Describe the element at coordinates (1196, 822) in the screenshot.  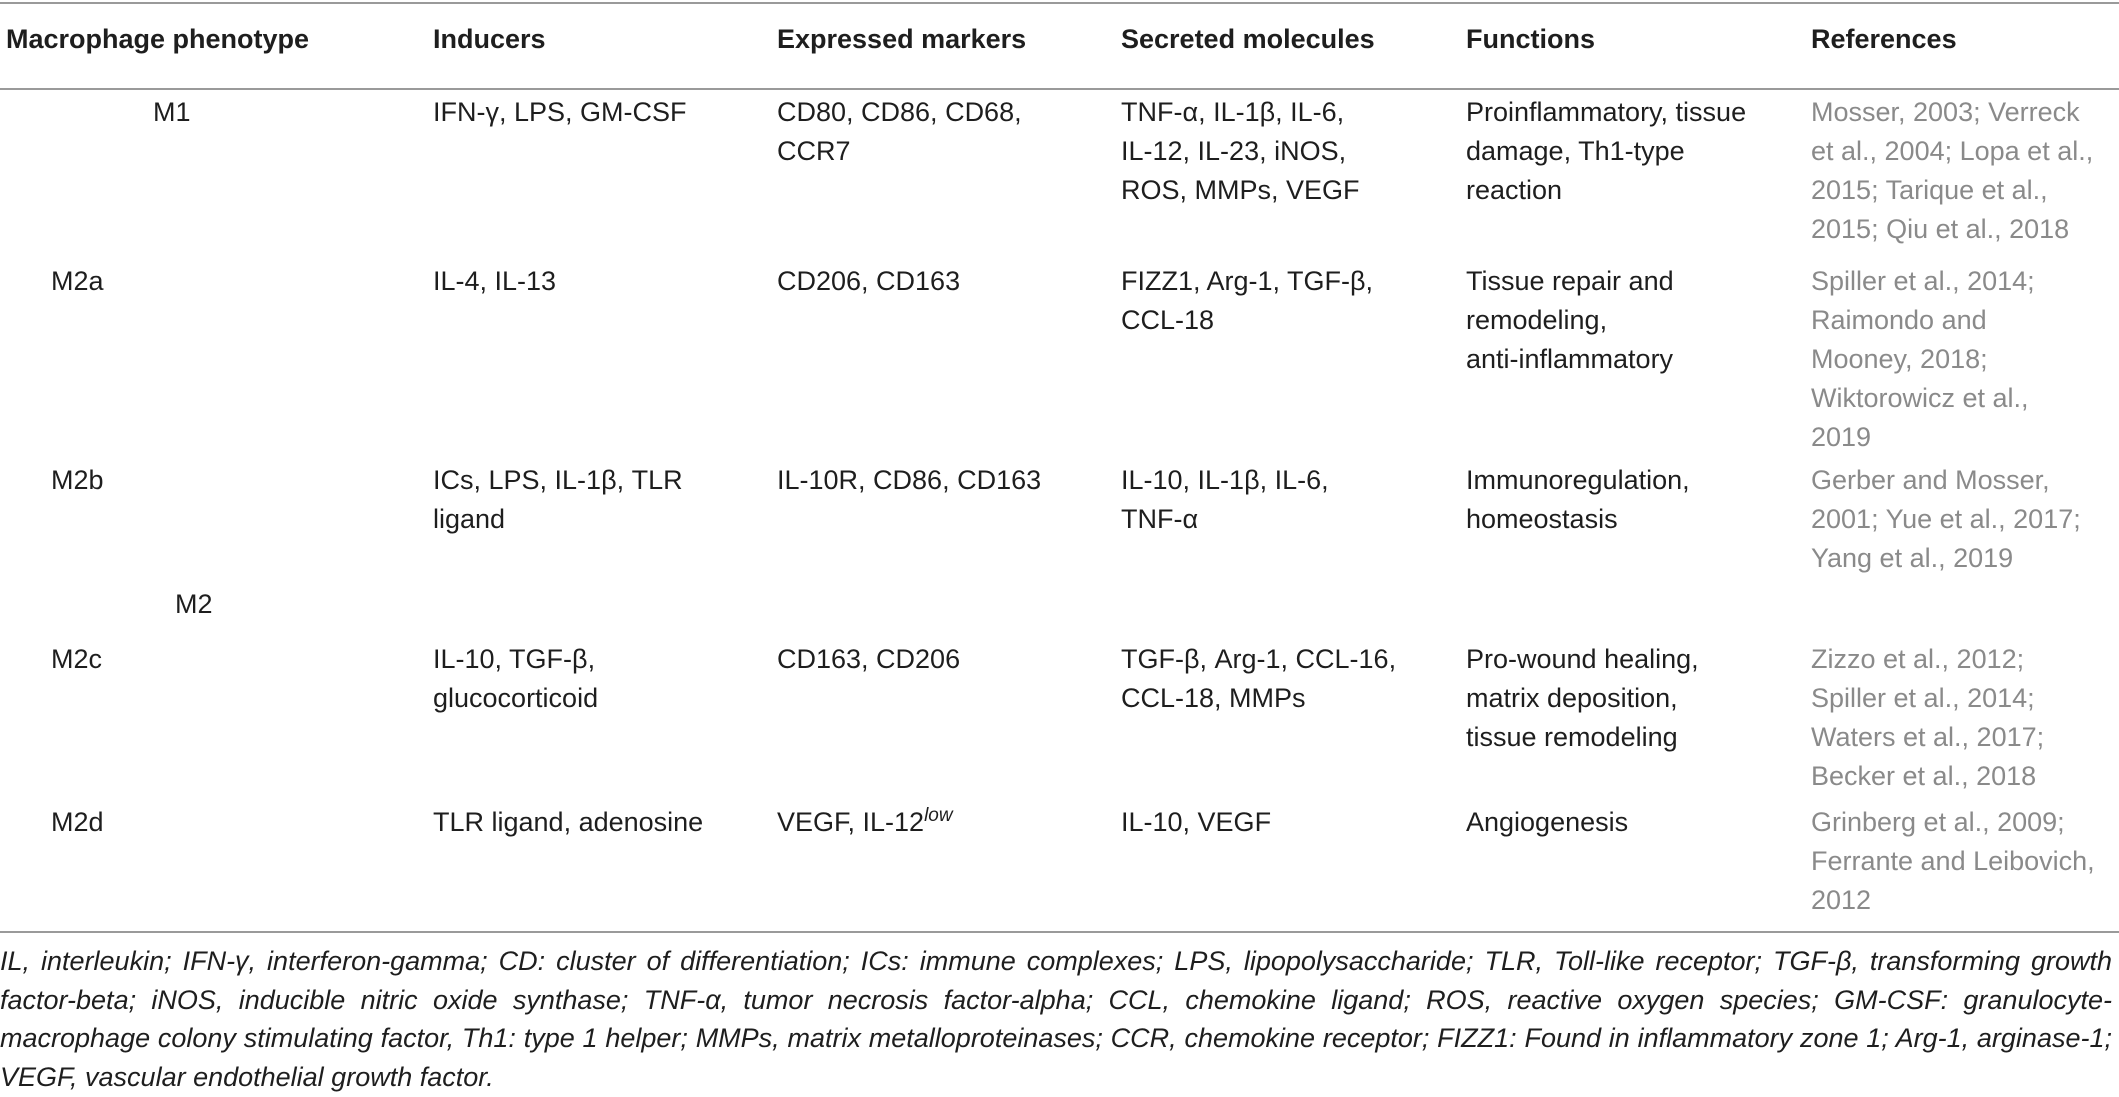
I see `cell-secreted: IL-10, VEGF` at that location.